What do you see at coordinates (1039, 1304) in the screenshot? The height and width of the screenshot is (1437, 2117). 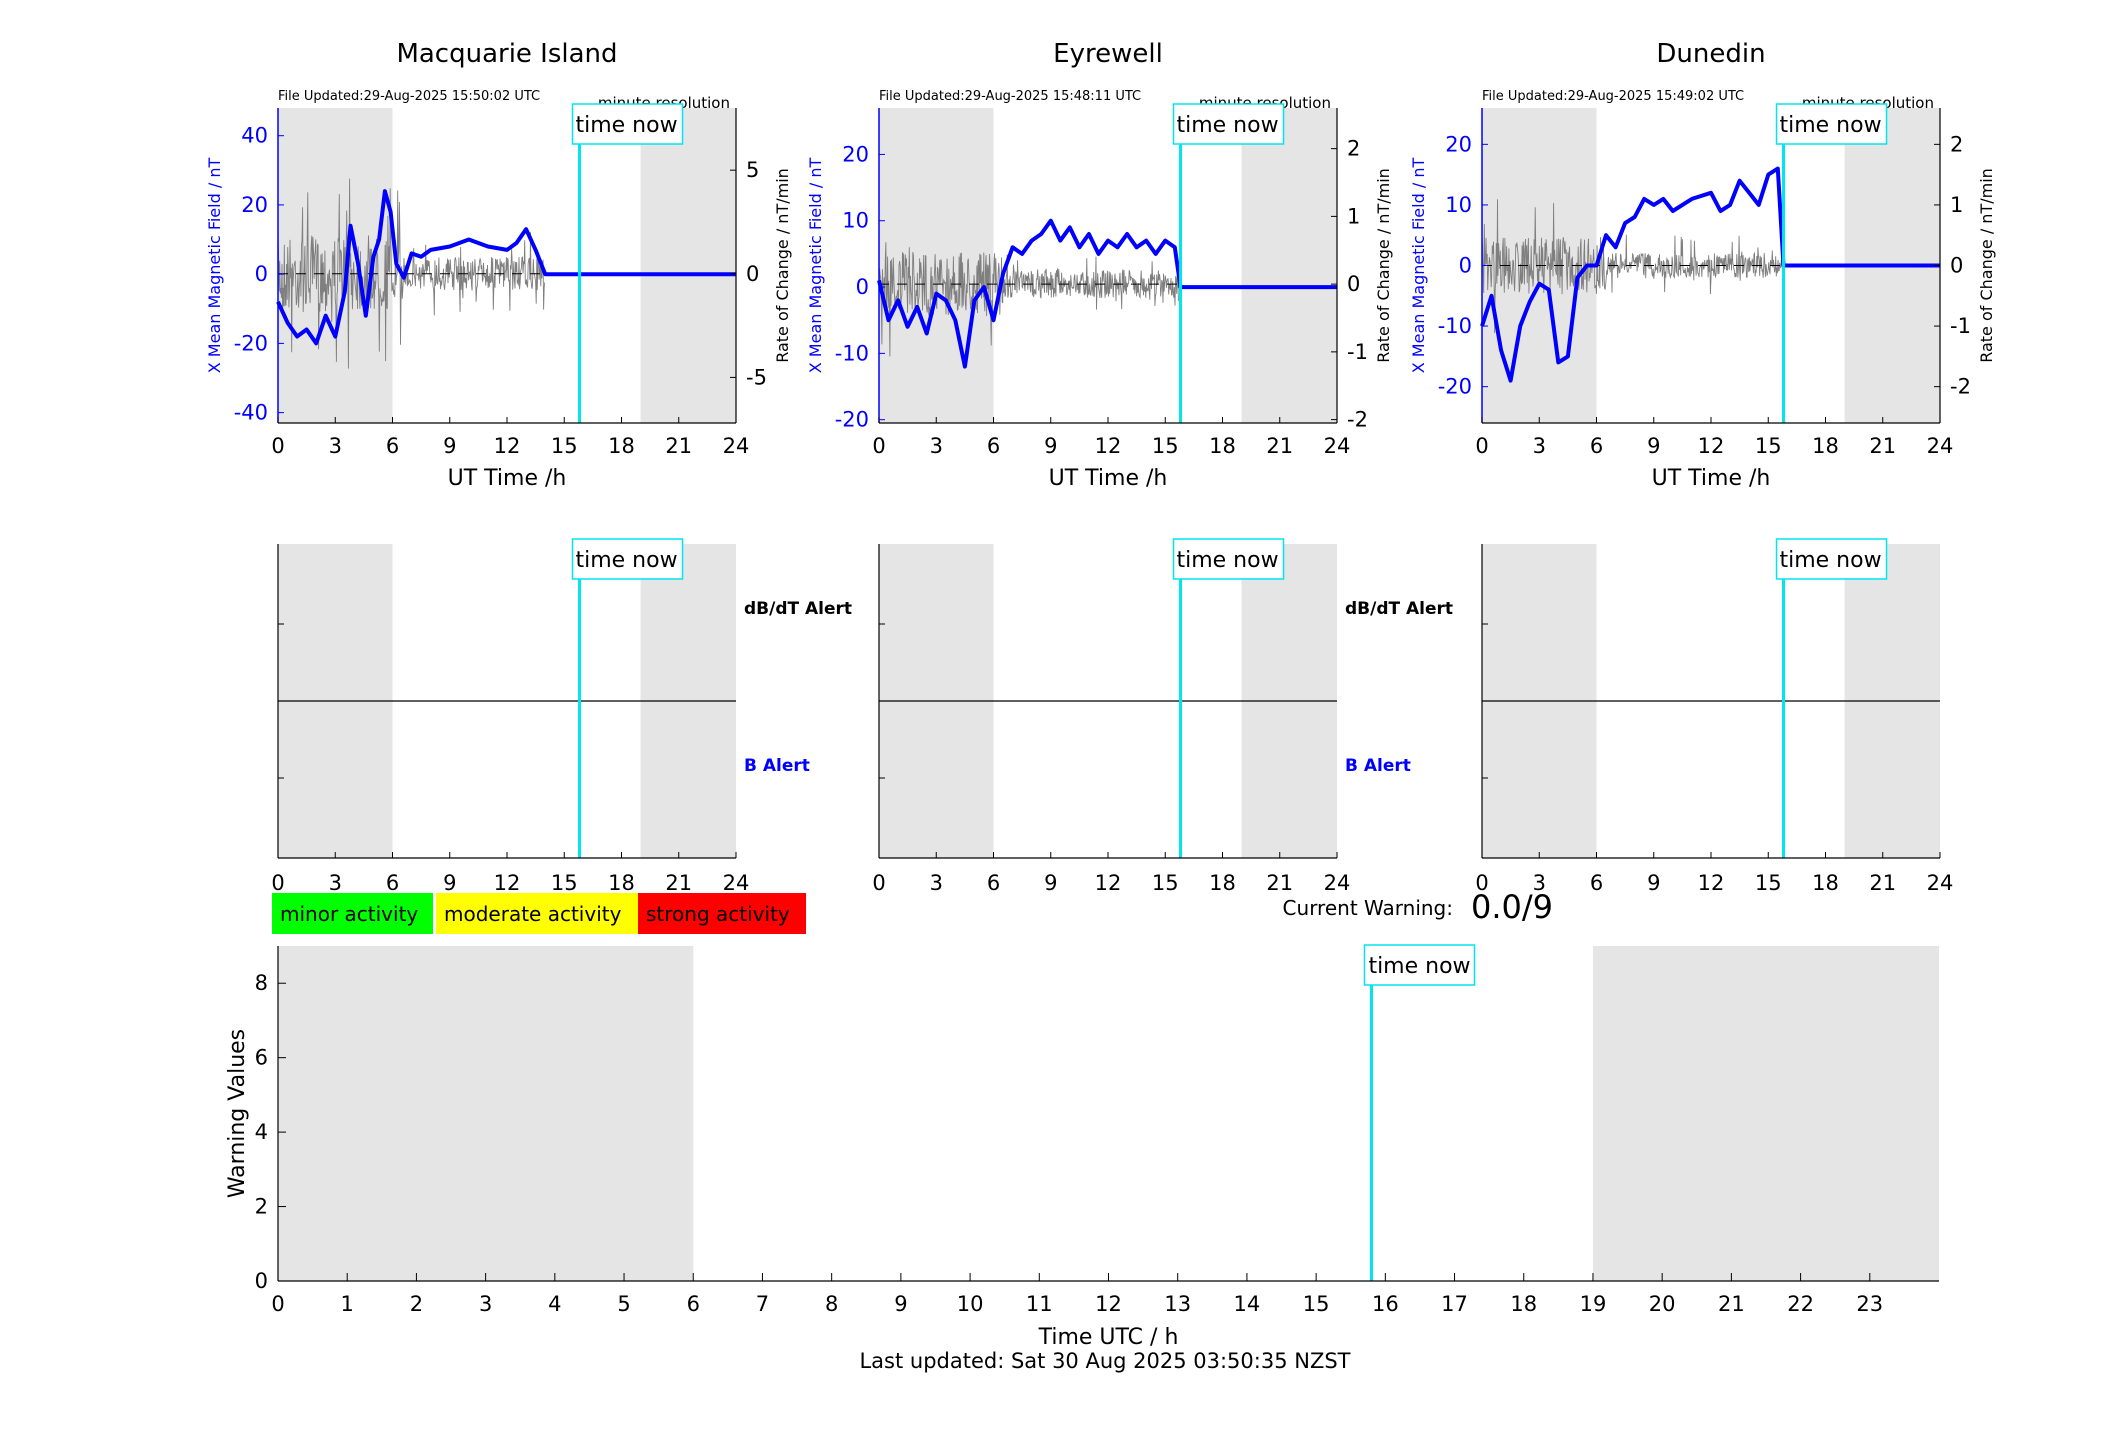 I see `x-tick-label: 11` at bounding box center [1039, 1304].